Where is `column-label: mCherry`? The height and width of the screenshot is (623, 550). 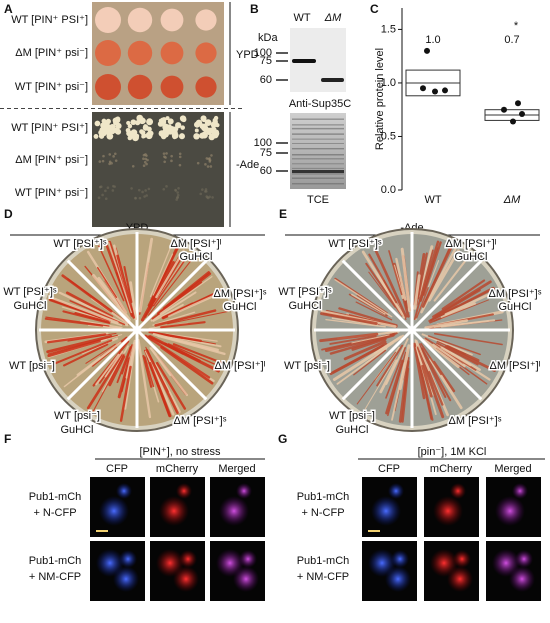
column-label: mCherry is located at coordinates (177, 469).